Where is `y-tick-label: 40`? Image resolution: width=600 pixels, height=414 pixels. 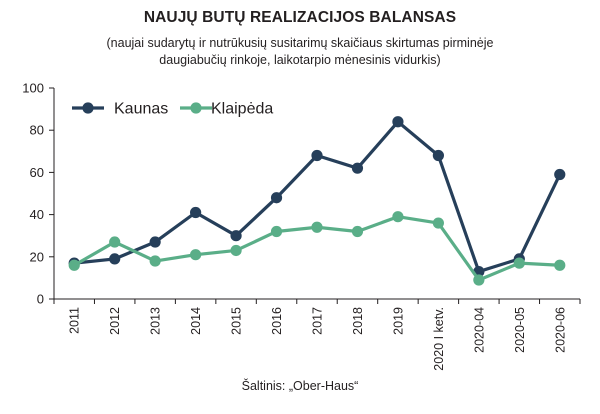
y-tick-label: 40 is located at coordinates (37, 214).